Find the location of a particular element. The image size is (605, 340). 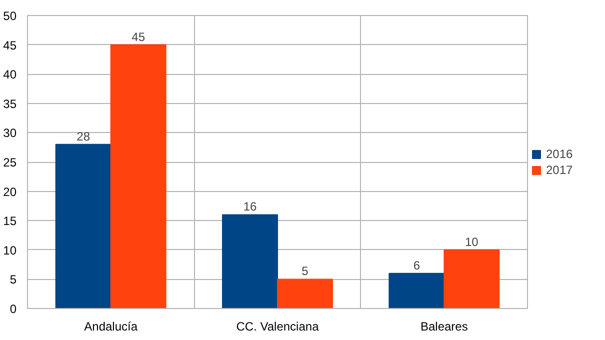

data-label: 6 is located at coordinates (416, 265).